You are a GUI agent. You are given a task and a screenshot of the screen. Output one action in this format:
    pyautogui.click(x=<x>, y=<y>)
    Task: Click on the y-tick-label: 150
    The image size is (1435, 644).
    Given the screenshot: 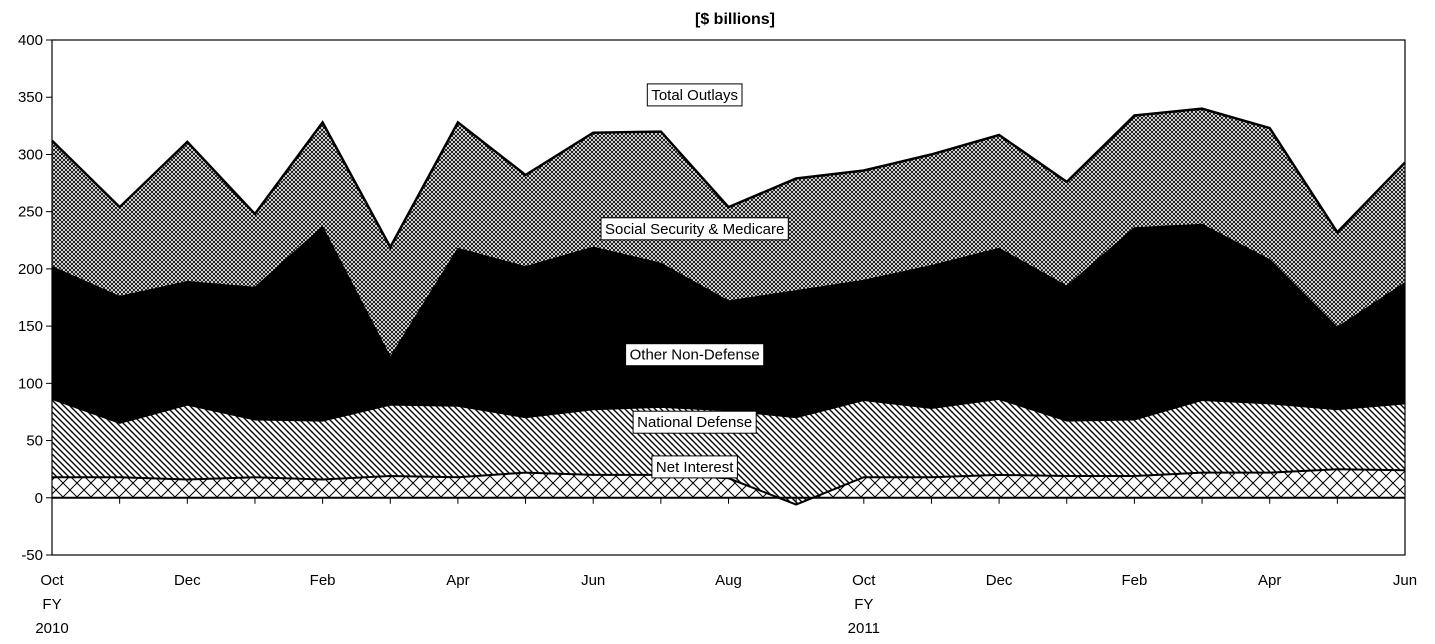 What is the action you would take?
    pyautogui.click(x=30, y=326)
    